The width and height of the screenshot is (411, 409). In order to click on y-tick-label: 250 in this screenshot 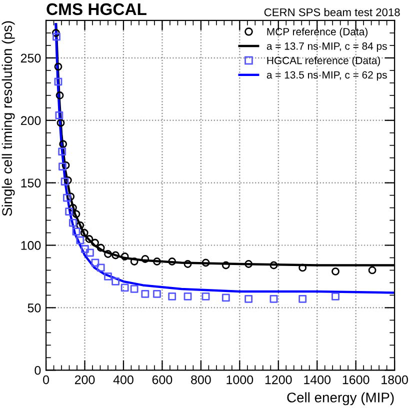, I will do `click(30, 58)`.